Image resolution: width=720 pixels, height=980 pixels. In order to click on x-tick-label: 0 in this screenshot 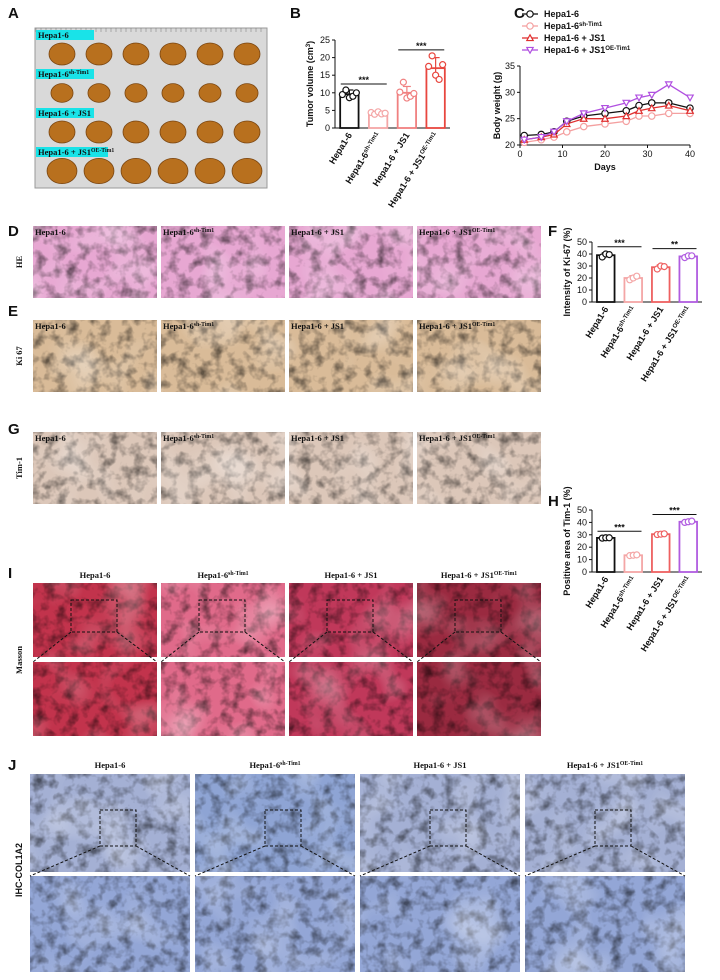, I will do `click(519, 154)`.